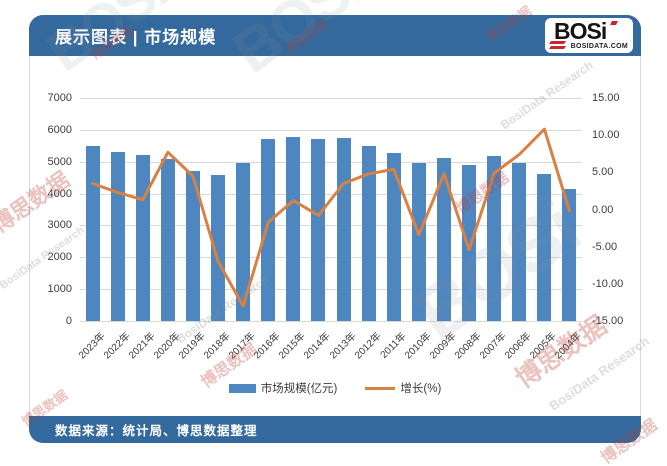  Describe the element at coordinates (192, 245) in the screenshot. I see `bar-2019年` at that location.